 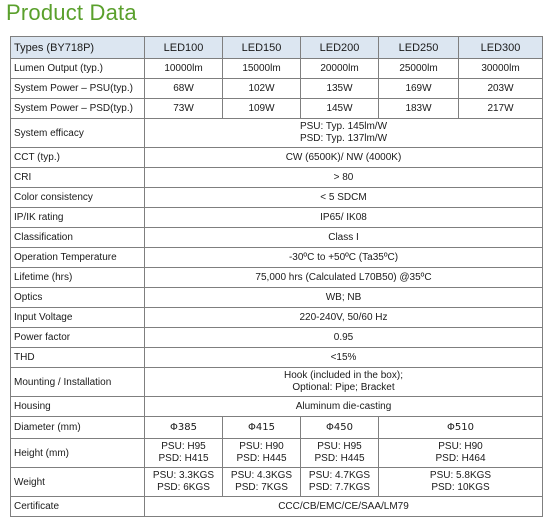 What do you see at coordinates (77, 257) in the screenshot?
I see `row-label: Operation Temperature` at bounding box center [77, 257].